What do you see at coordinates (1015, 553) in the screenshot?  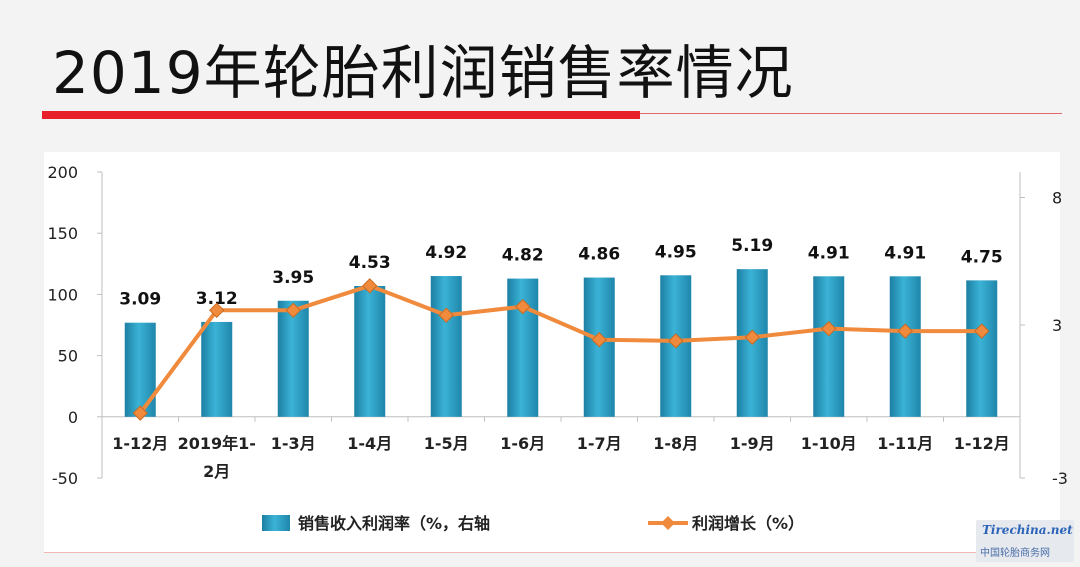 I see `watermark-text: 中国轮胎商务网` at bounding box center [1015, 553].